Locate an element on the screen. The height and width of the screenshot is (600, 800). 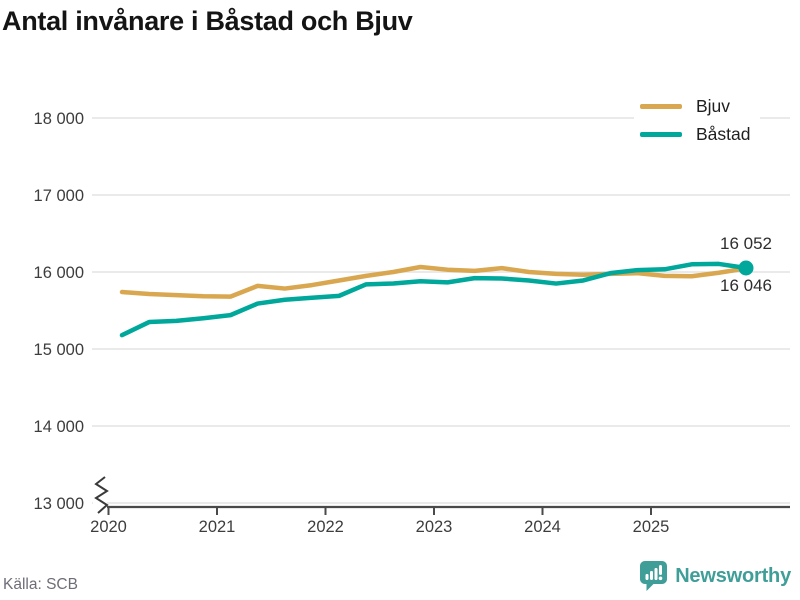
y-tick-label: 13 000 is located at coordinates (59, 504).